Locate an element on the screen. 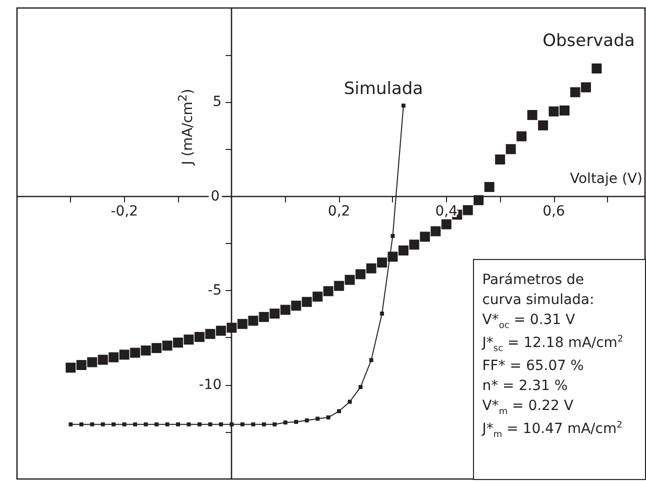 This screenshot has height=481, width=646. y-tick-label: -10 is located at coordinates (210, 384).